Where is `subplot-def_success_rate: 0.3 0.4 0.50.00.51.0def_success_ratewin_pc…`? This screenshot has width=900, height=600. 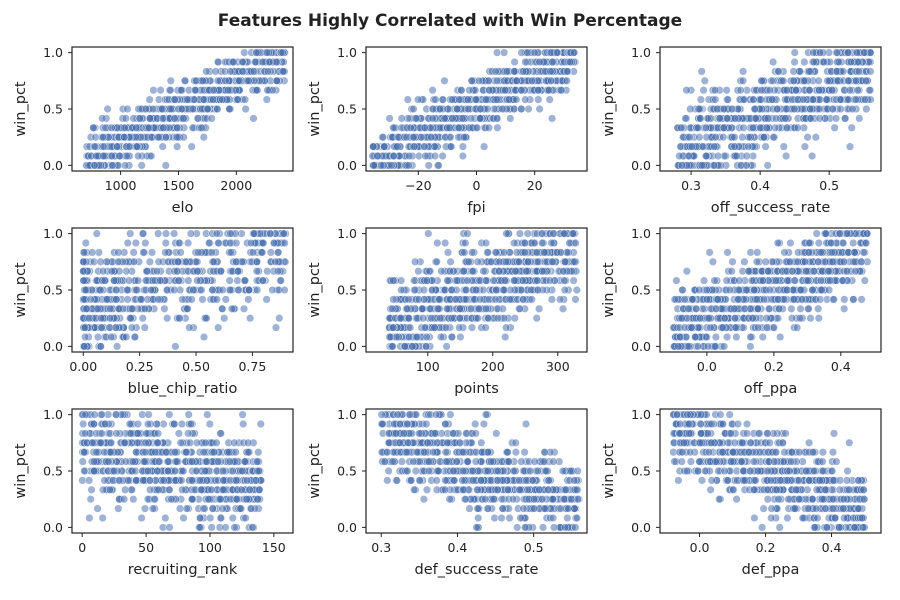
subplot-def_success_rate: 0.3 0.4 0.50.00.51.0def_success_ratewin_pc… is located at coordinates (447, 492).